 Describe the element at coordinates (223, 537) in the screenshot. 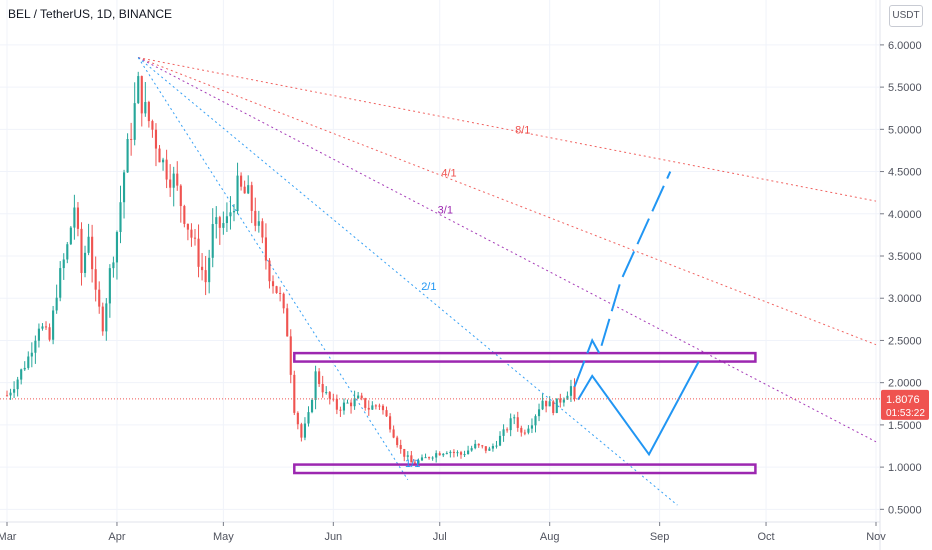

I see `x-tick-label: May` at that location.